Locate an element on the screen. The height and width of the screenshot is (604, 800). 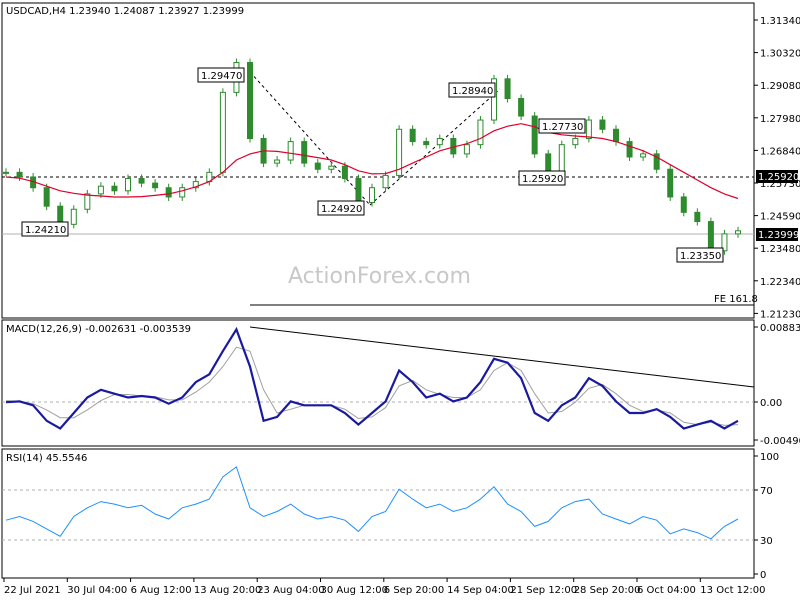
rsi-y-tick-label: 100 is located at coordinates (769, 457).